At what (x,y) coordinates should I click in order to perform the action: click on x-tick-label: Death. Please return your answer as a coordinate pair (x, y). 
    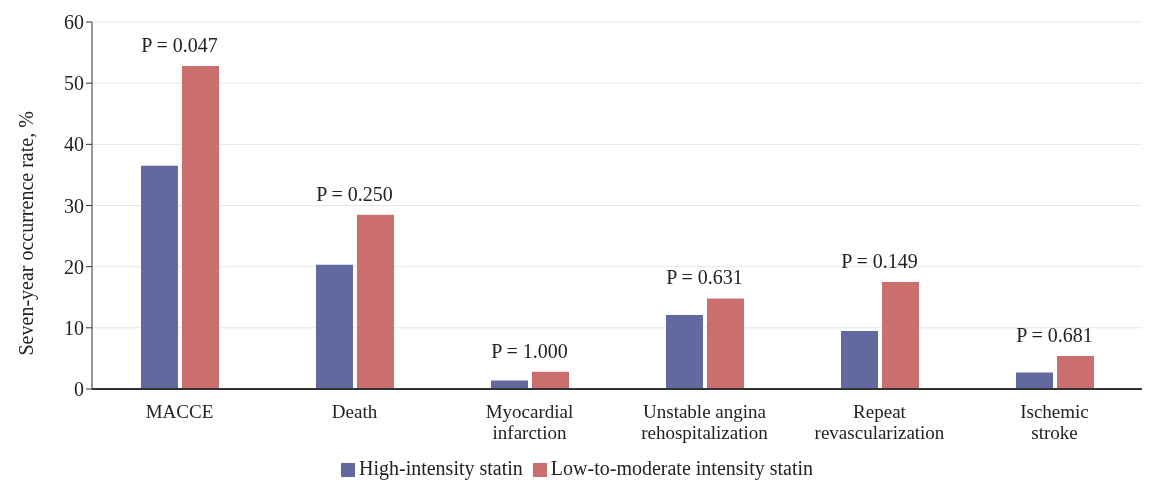
    Looking at the image, I should click on (354, 411).